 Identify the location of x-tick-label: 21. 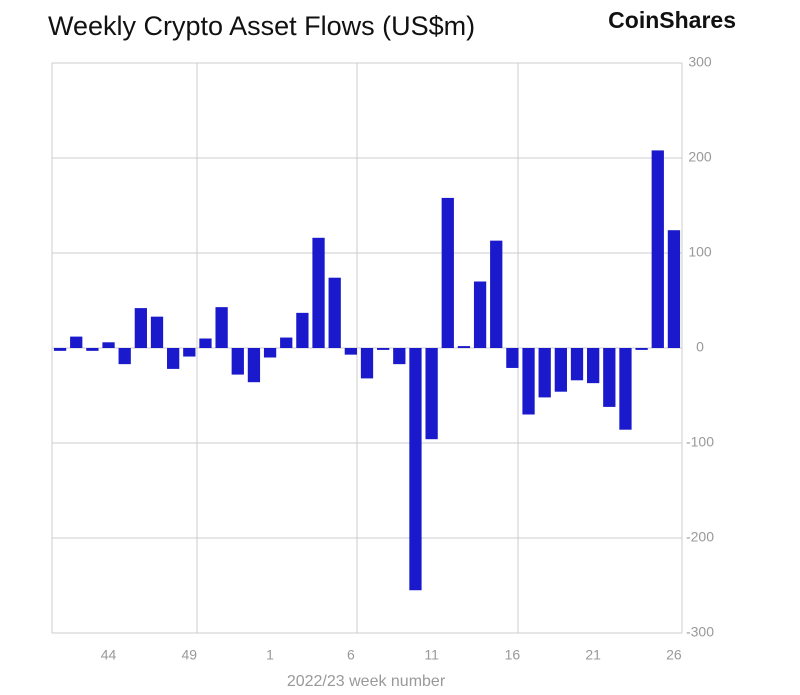
(593, 655).